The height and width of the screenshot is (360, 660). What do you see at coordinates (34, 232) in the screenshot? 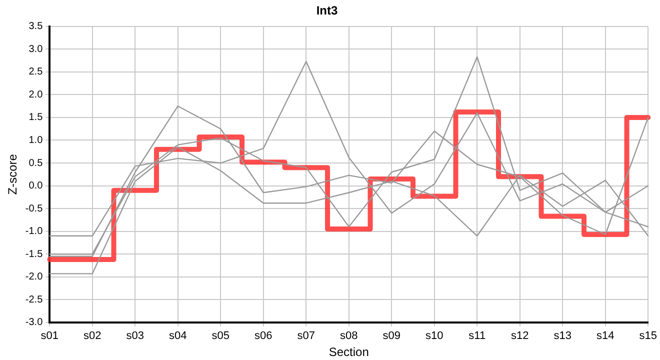
I see `y-tick-label: -1.0` at bounding box center [34, 232].